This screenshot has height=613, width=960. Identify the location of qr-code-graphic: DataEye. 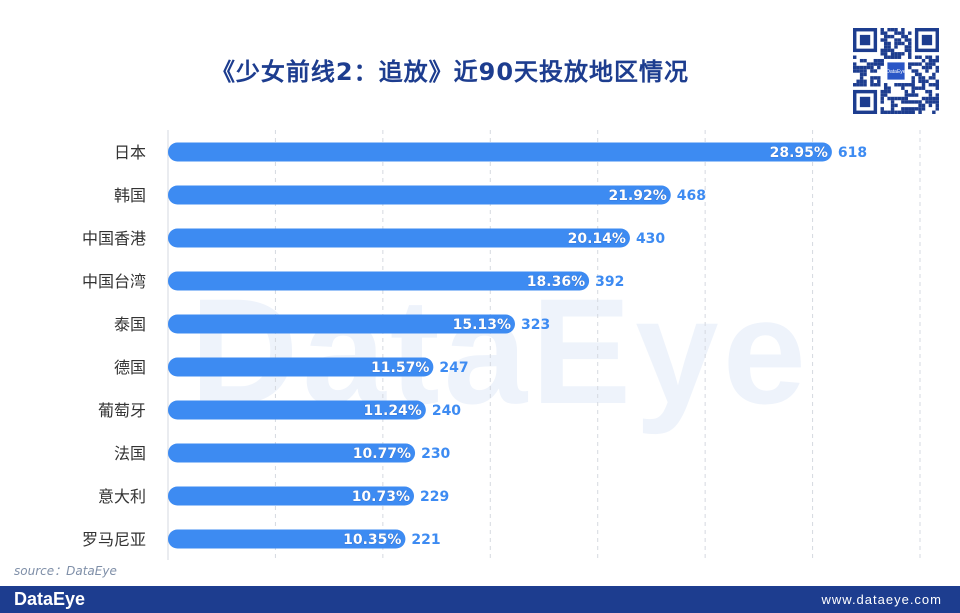
(896, 71).